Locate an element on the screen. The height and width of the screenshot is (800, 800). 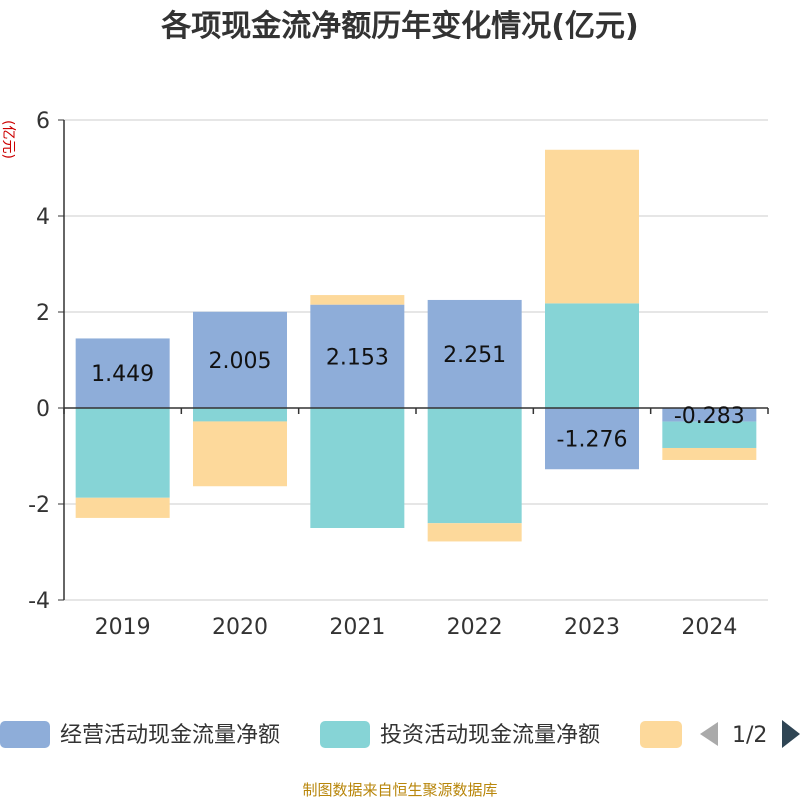
y-tick-label: 2 is located at coordinates (43, 313).